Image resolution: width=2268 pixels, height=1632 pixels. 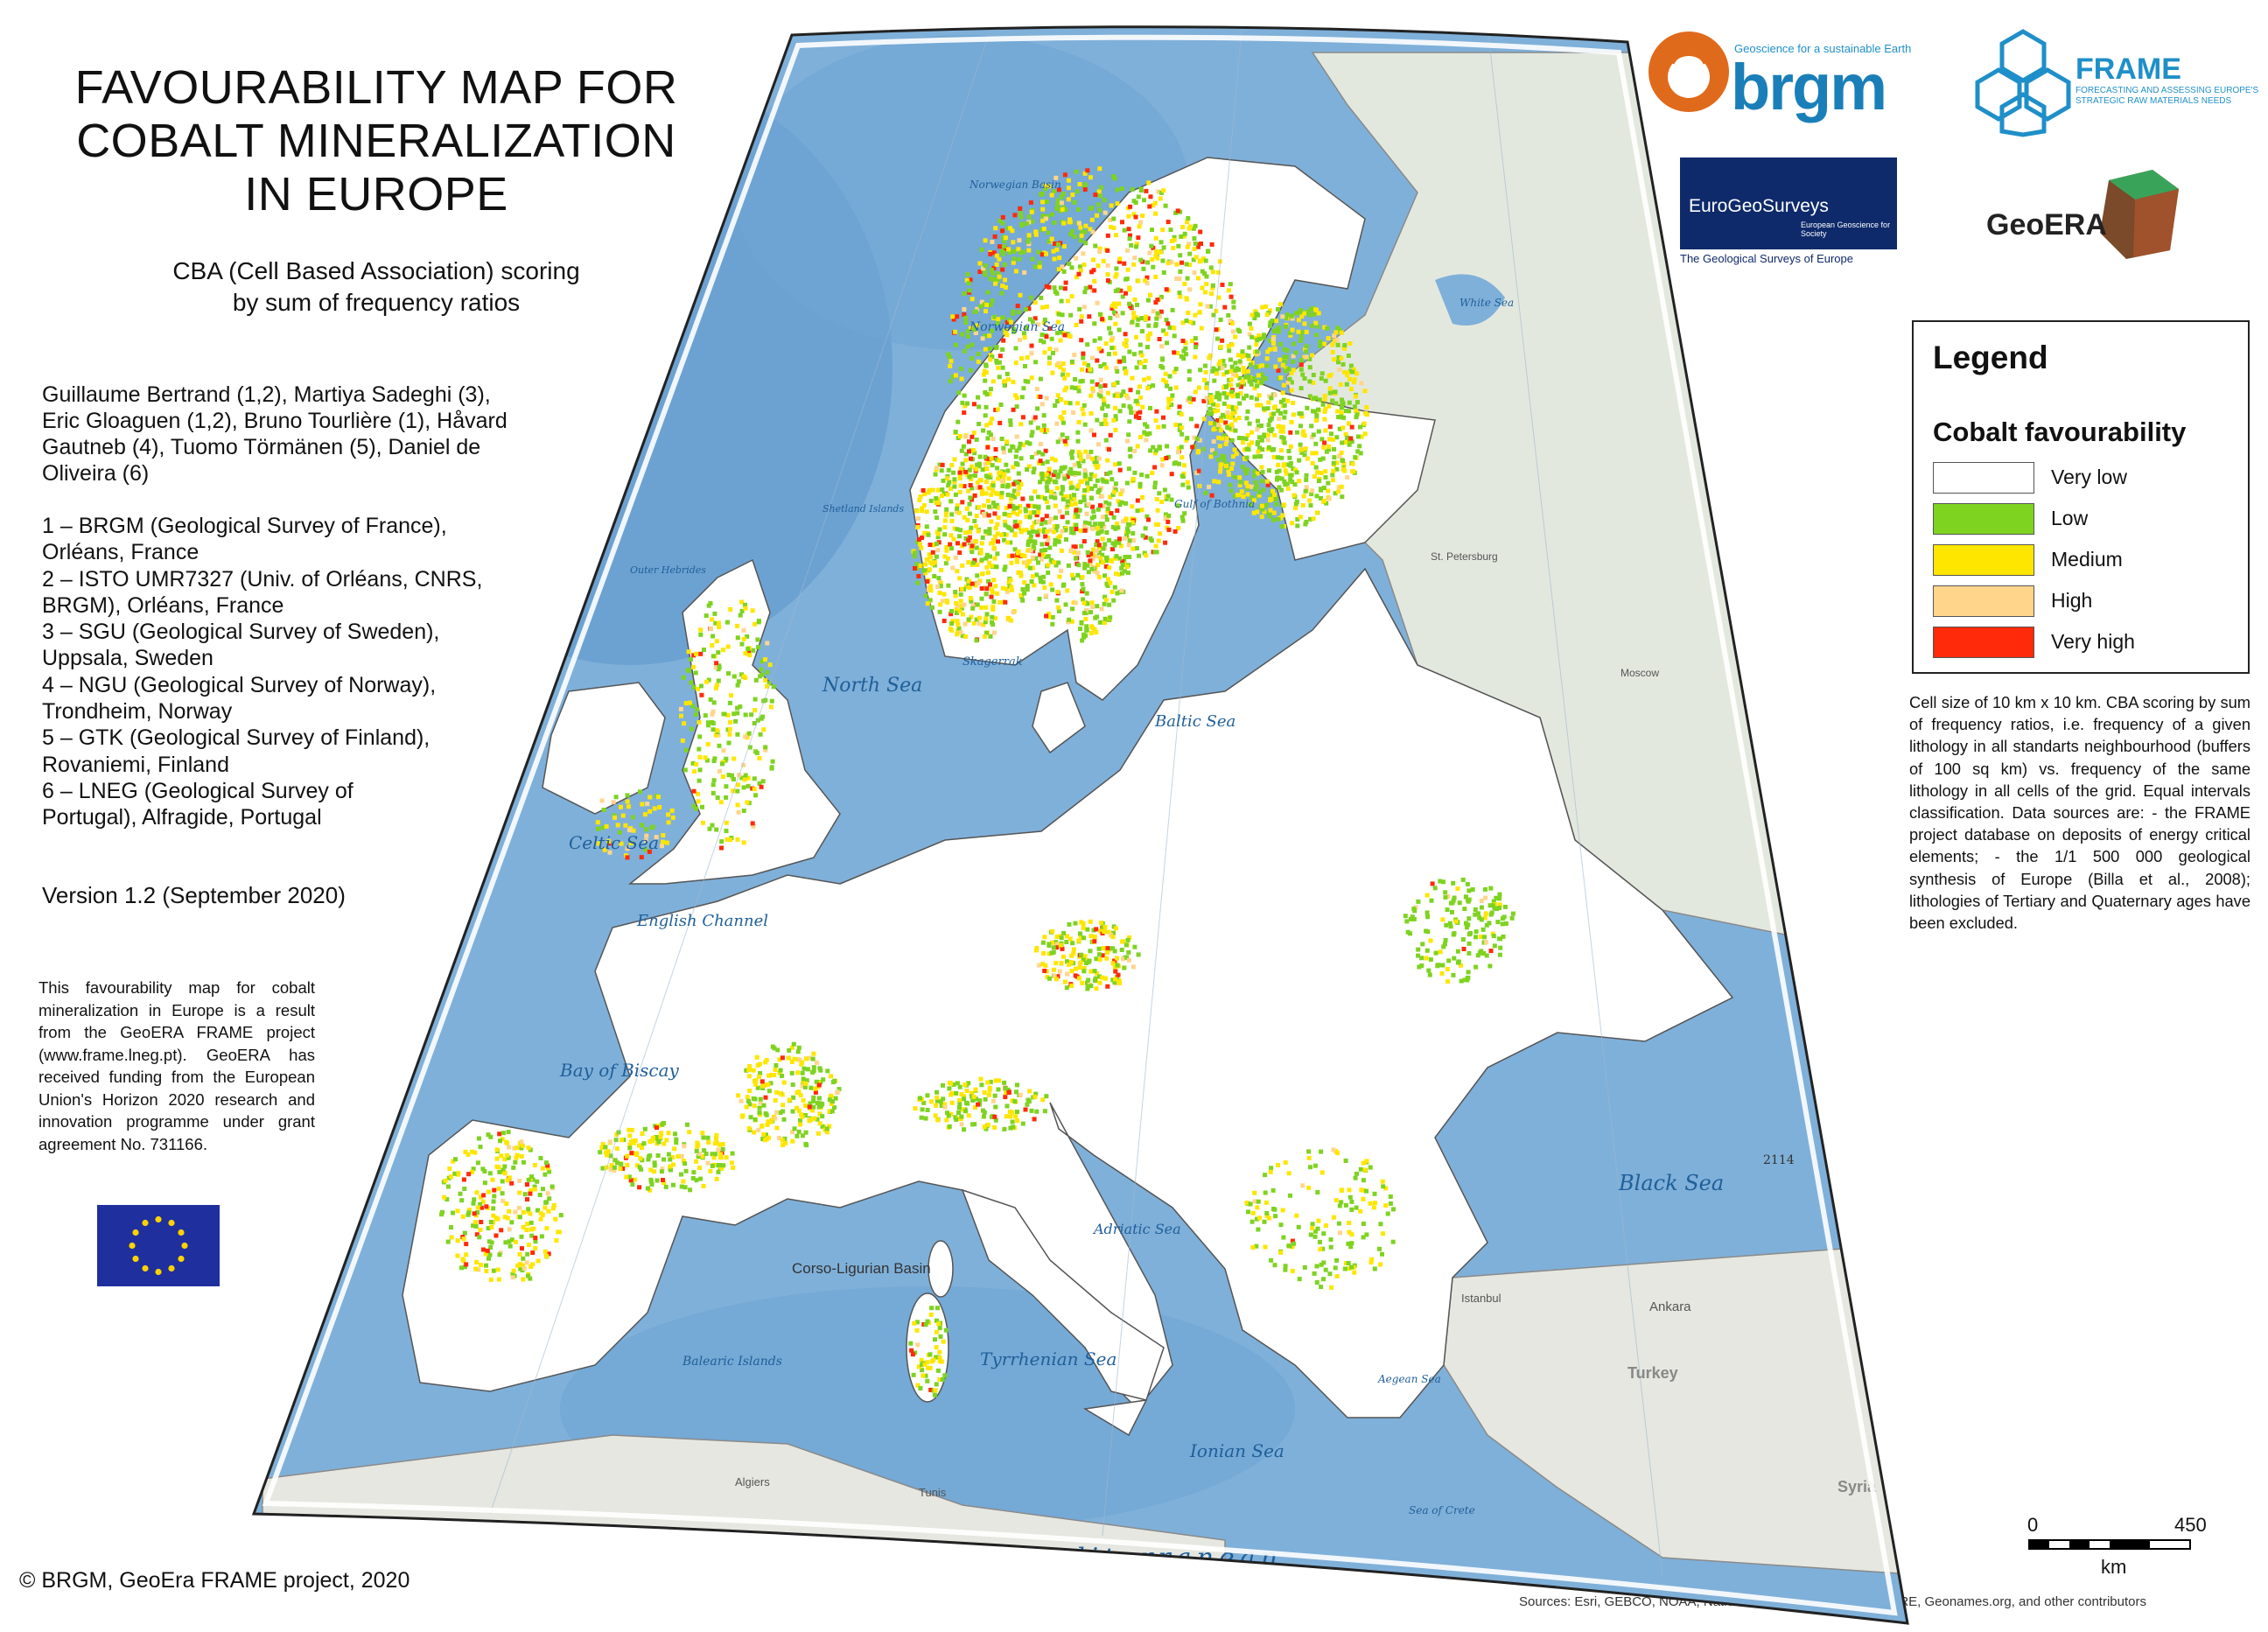 What do you see at coordinates (1195, 721) in the screenshot?
I see `label-baltic-sea: Baltic Sea` at bounding box center [1195, 721].